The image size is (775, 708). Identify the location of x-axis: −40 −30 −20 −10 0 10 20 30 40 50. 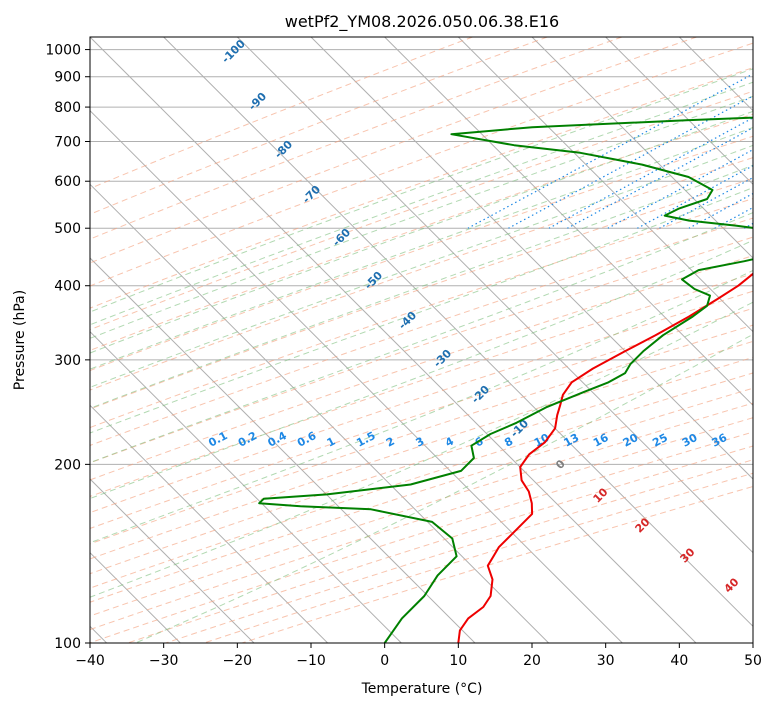
(418, 656).